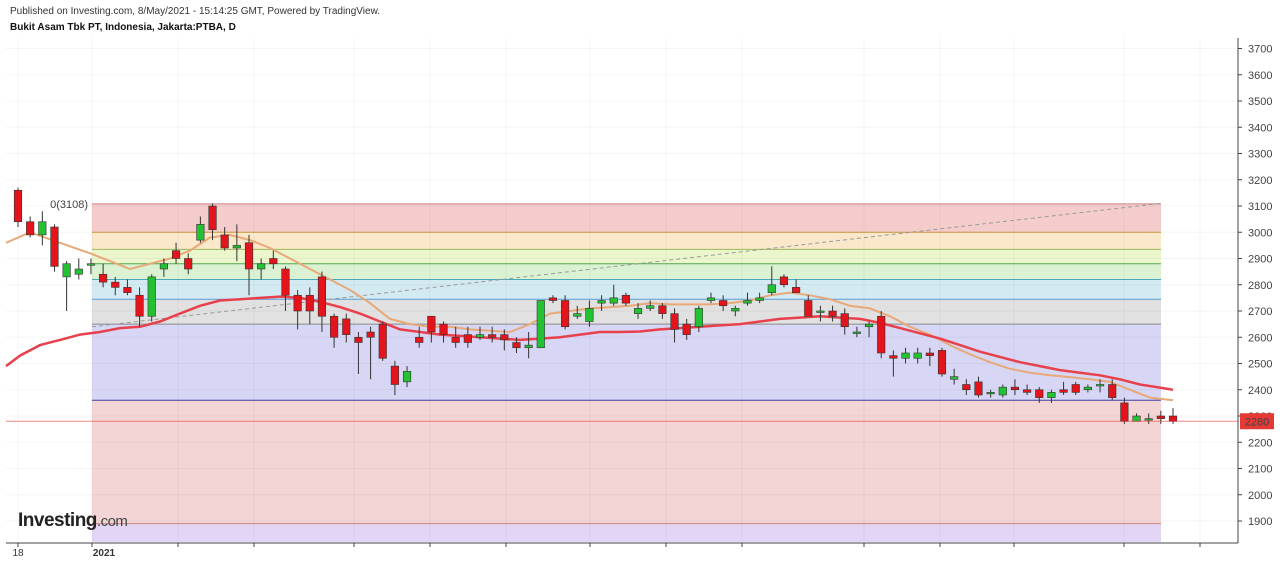  What do you see at coordinates (622, 550) in the screenshot?
I see `time-axis: 18 2021` at bounding box center [622, 550].